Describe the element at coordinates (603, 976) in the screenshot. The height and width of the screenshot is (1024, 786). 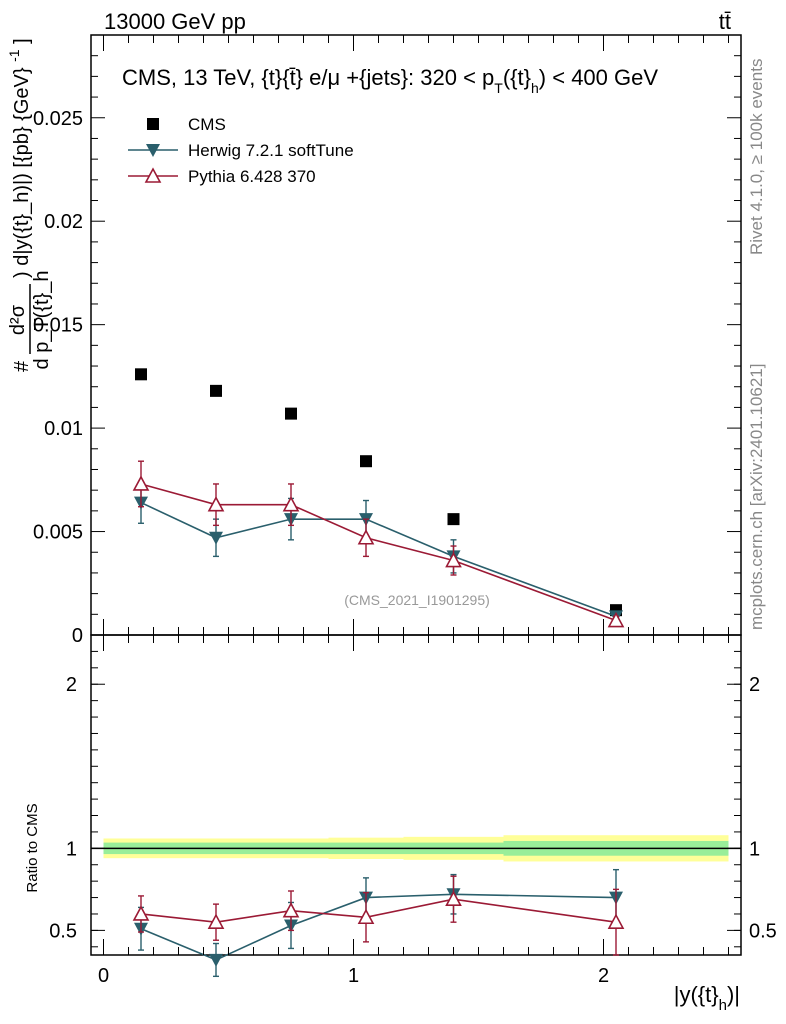
I see `x-tick-label: 2` at that location.